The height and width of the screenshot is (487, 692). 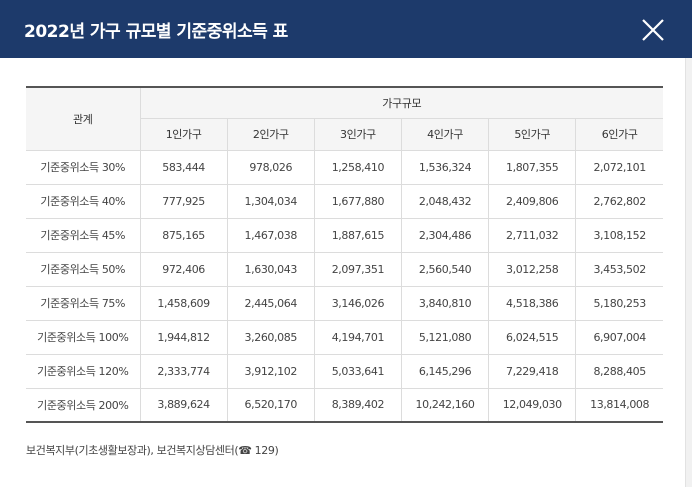 What do you see at coordinates (183, 337) in the screenshot?
I see `table-cell: 1,944,812` at bounding box center [183, 337].